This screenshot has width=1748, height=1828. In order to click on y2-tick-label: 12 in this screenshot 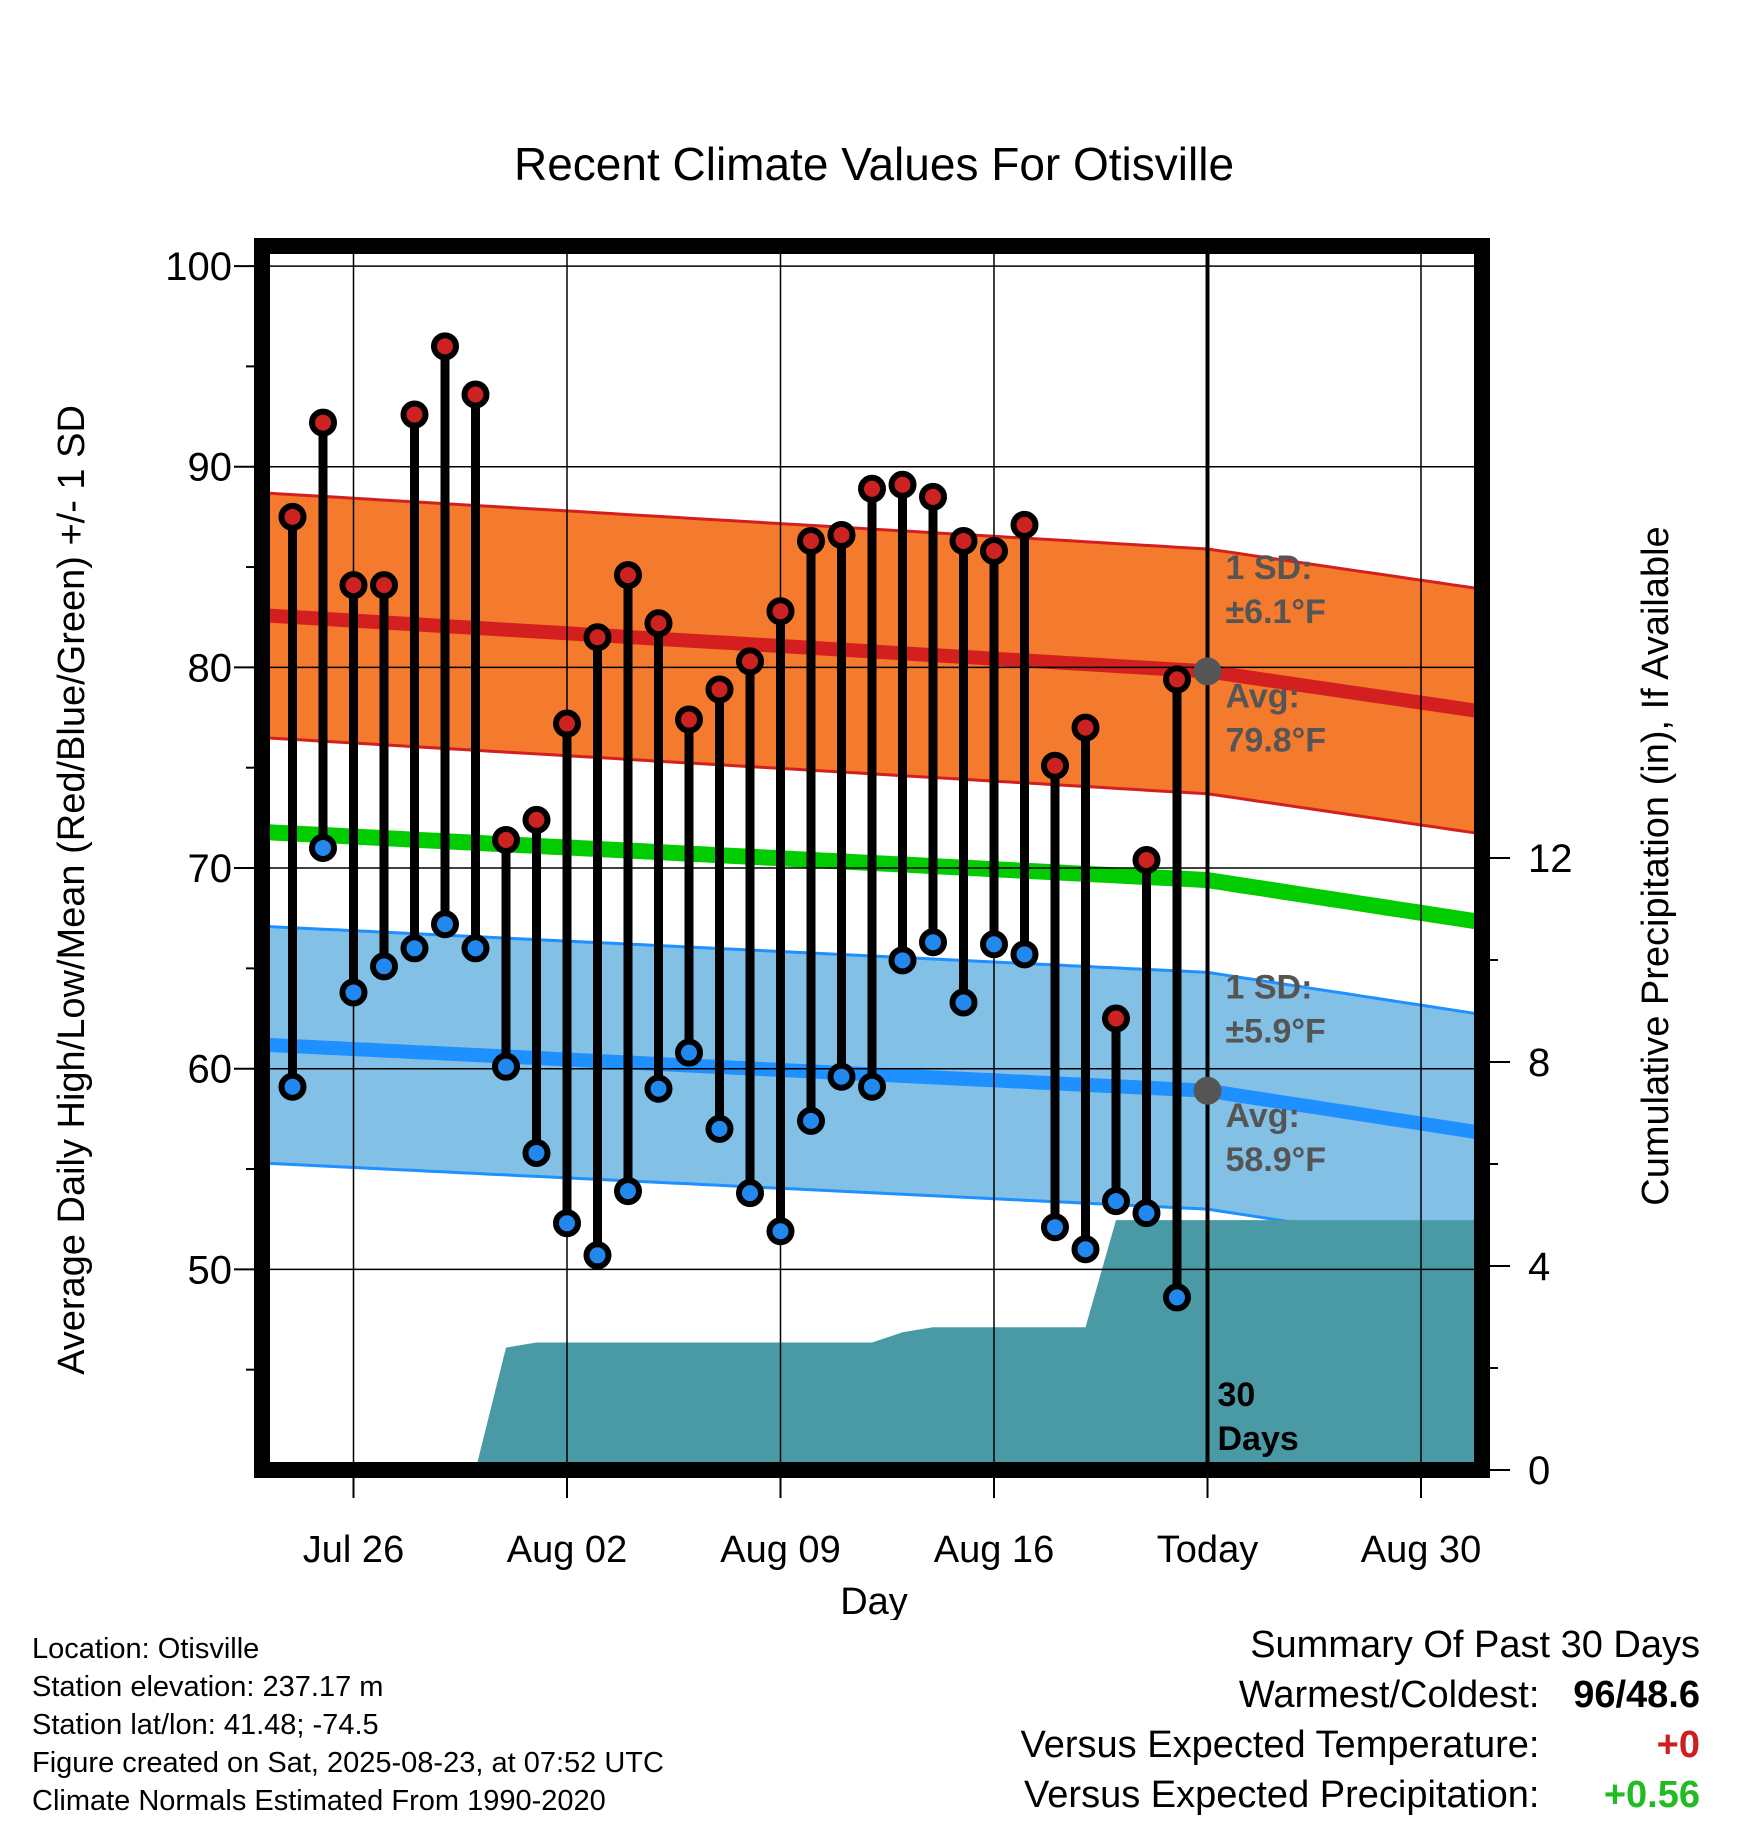, I will do `click(1550, 859)`.